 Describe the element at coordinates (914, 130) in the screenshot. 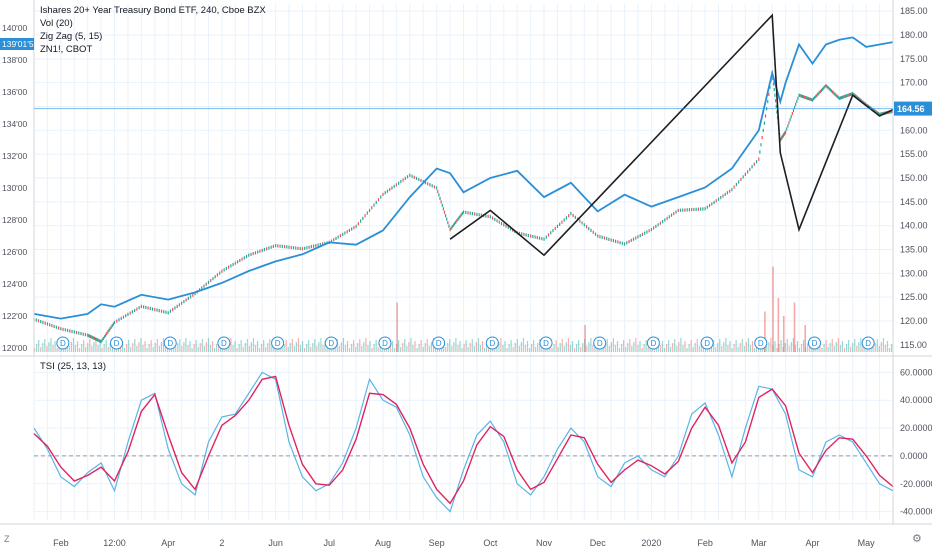

I see `right-axis-tick-label: 160.00` at that location.